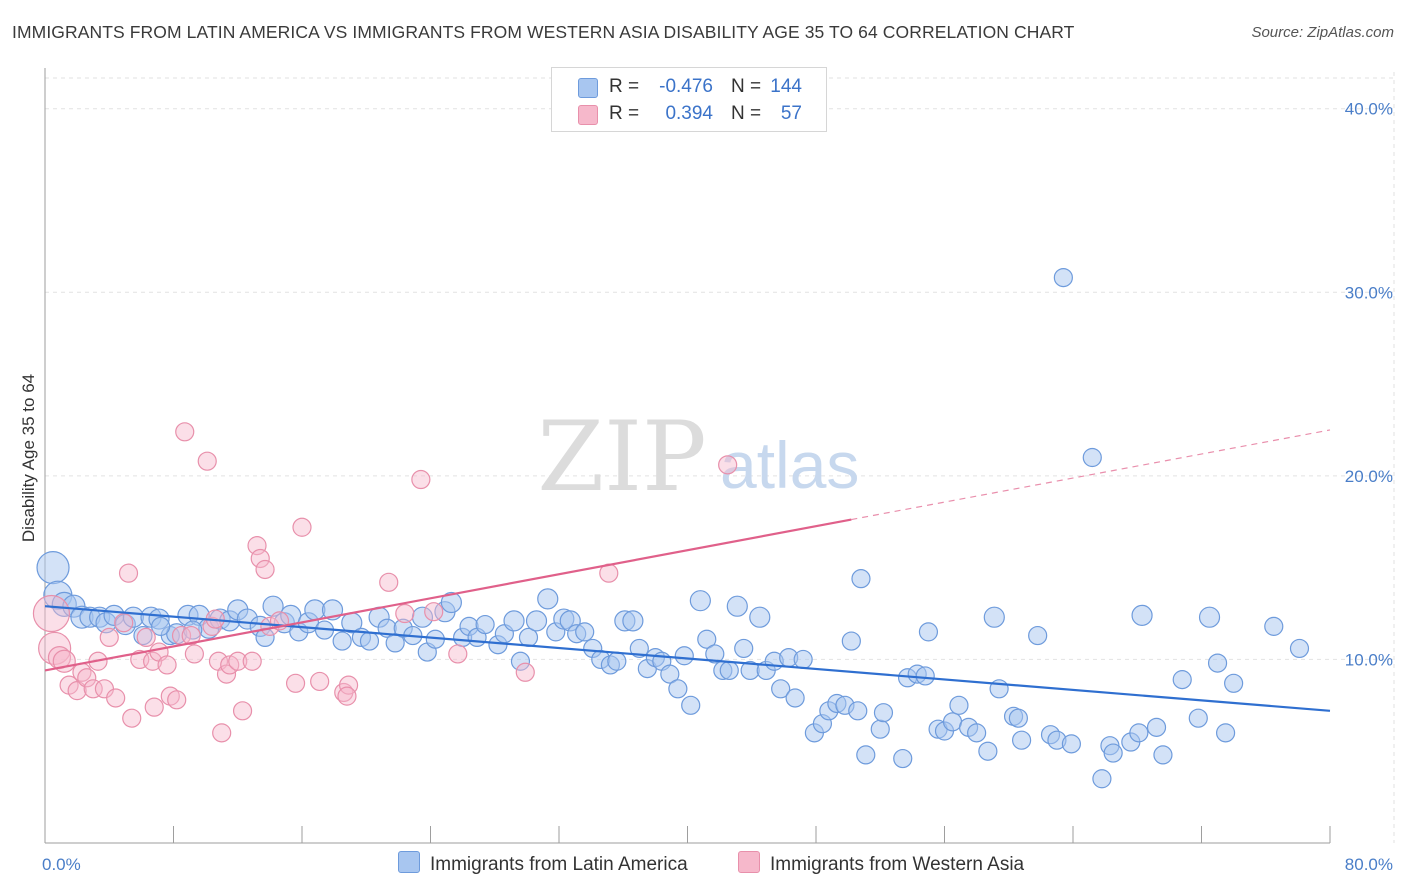 This screenshot has height=892, width=1406. Describe the element at coordinates (786, 86) in the screenshot. I see `n-value: 144` at that location.